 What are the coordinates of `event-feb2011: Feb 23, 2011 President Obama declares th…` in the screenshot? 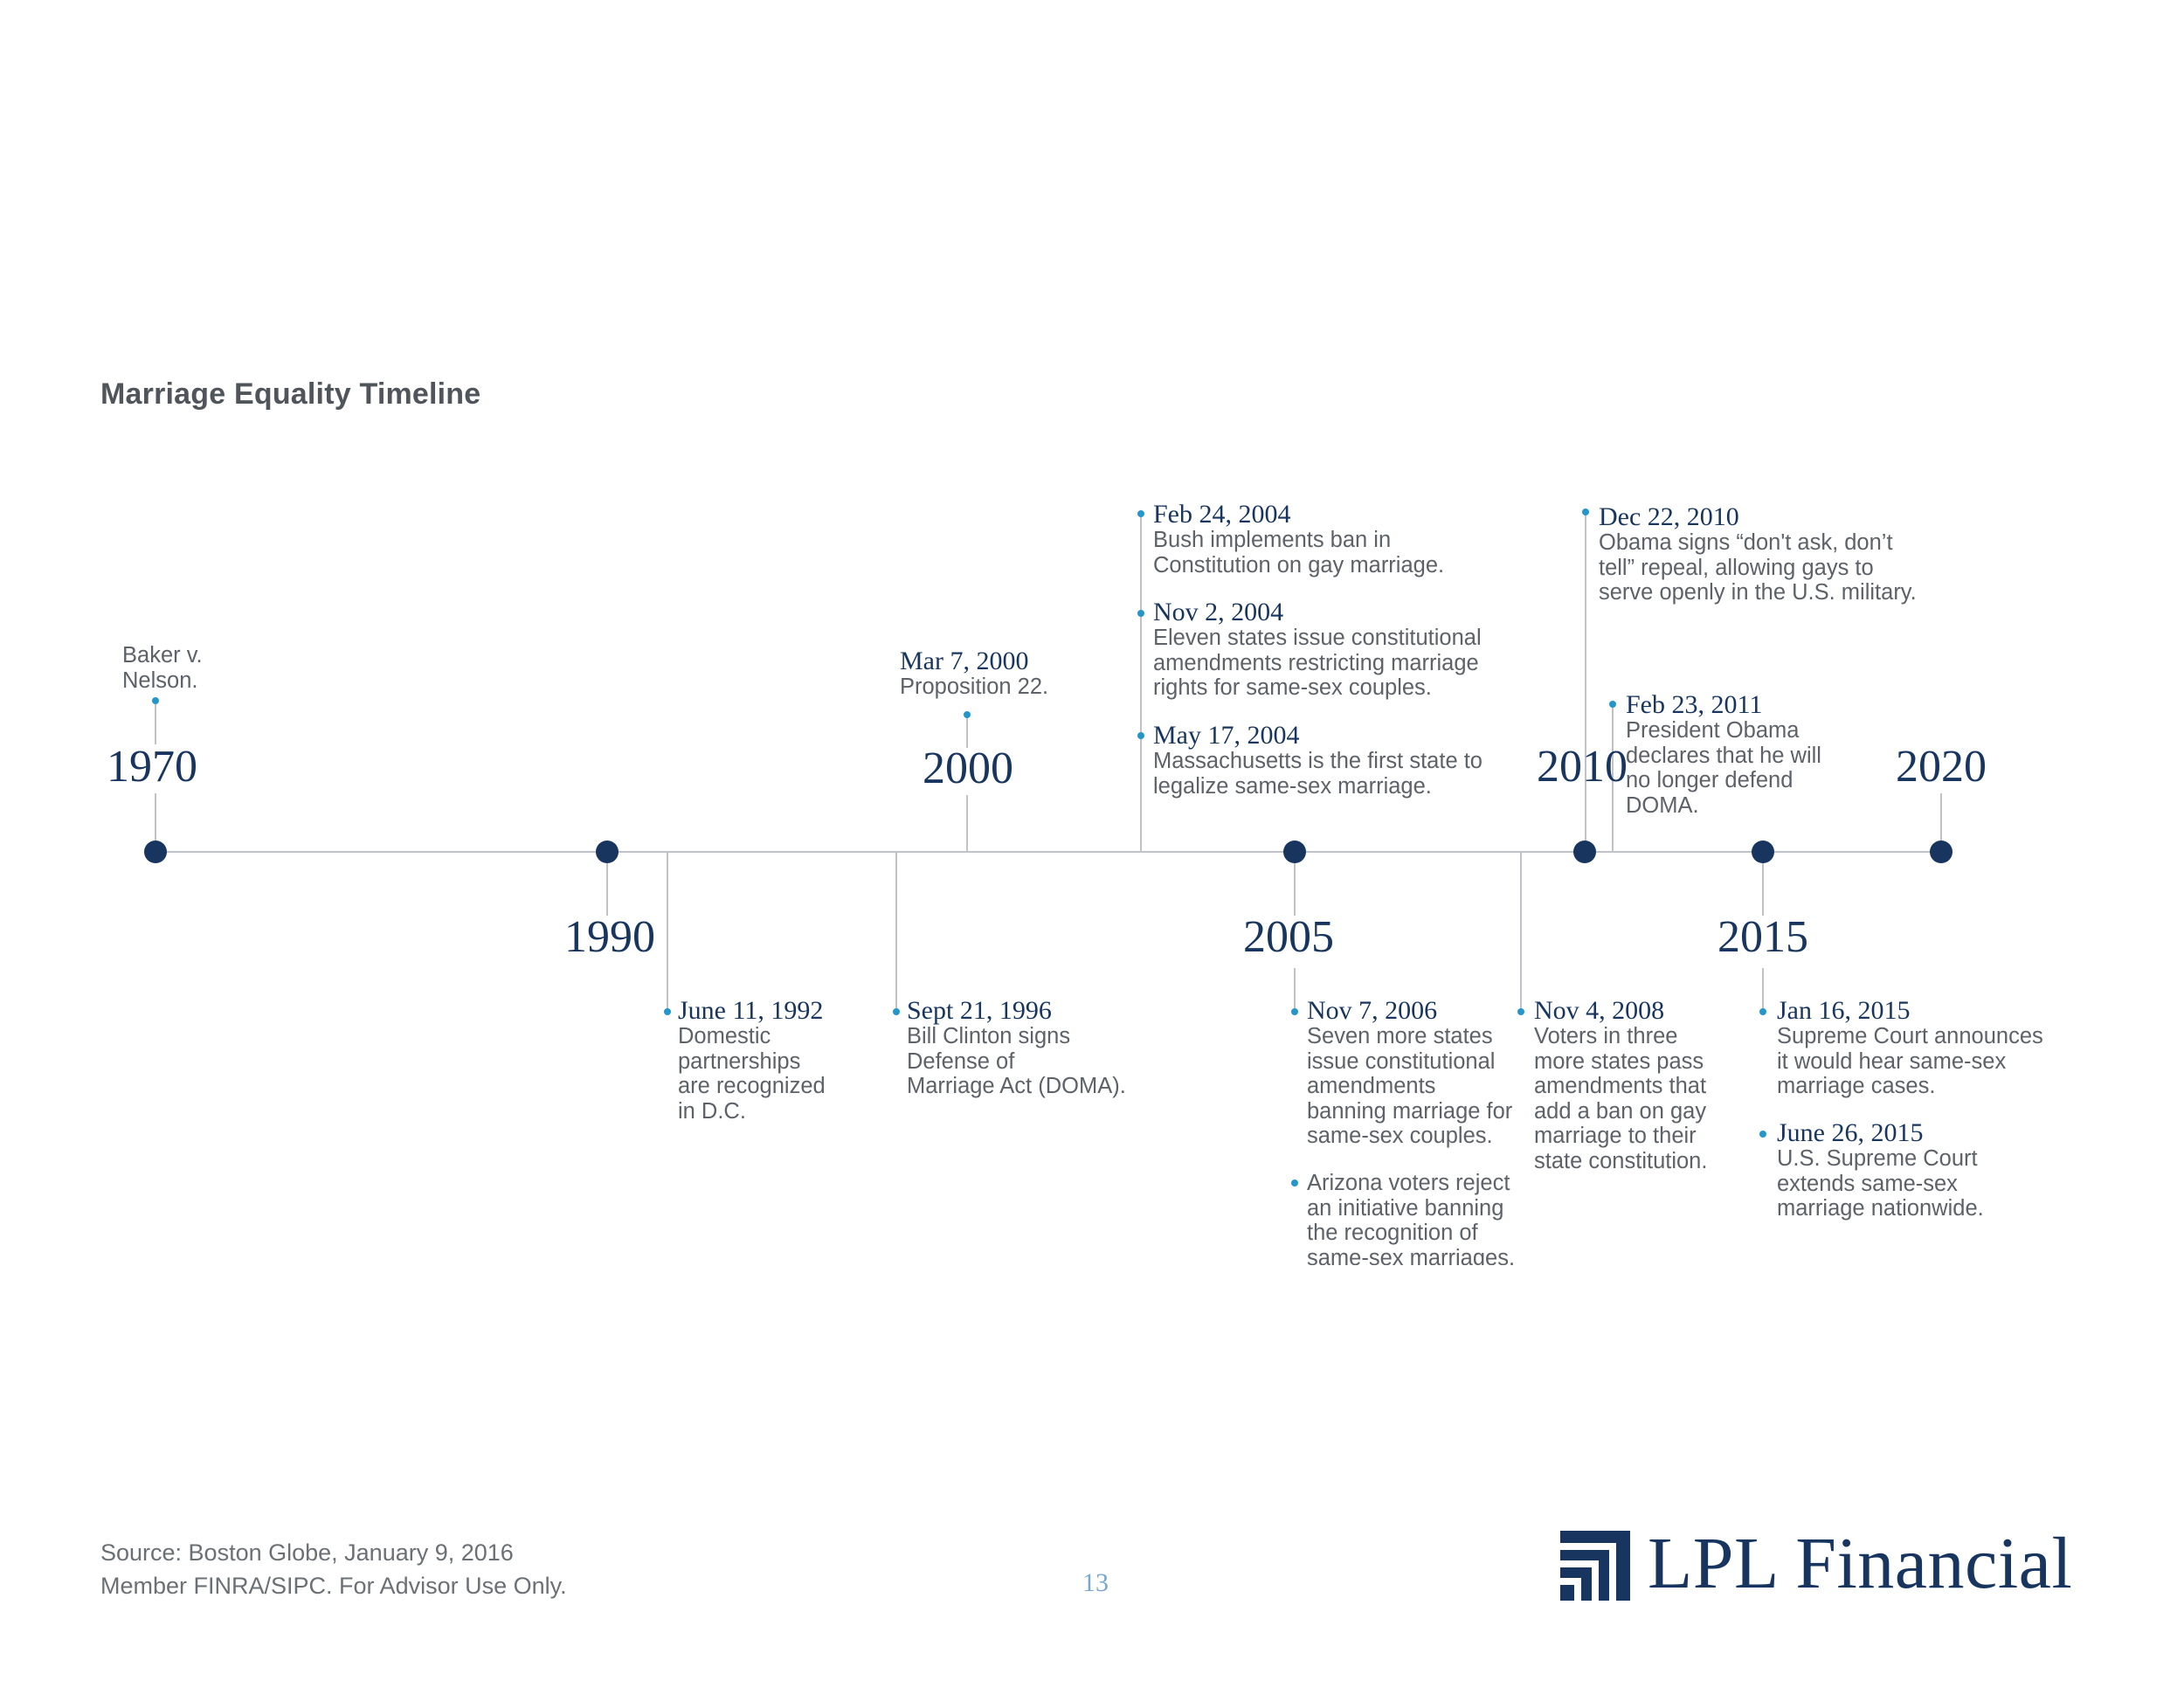 It's located at (1723, 755).